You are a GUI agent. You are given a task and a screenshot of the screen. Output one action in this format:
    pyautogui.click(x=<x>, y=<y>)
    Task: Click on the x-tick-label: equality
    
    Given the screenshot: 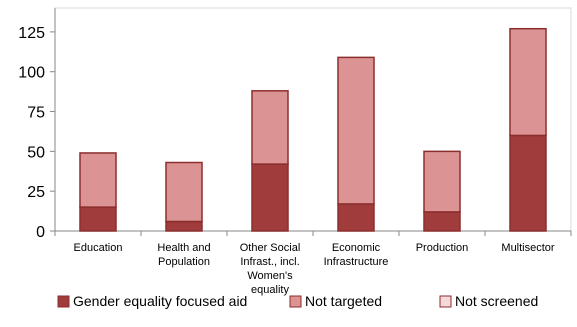 What is the action you would take?
    pyautogui.click(x=270, y=290)
    